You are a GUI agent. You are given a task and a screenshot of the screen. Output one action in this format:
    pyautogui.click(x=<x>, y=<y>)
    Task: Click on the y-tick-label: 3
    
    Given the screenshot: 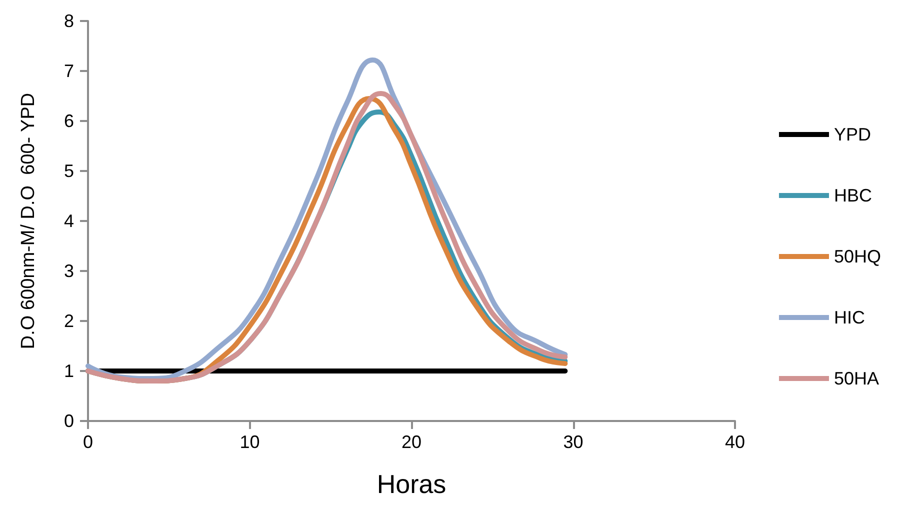 What is the action you would take?
    pyautogui.click(x=69, y=271)
    